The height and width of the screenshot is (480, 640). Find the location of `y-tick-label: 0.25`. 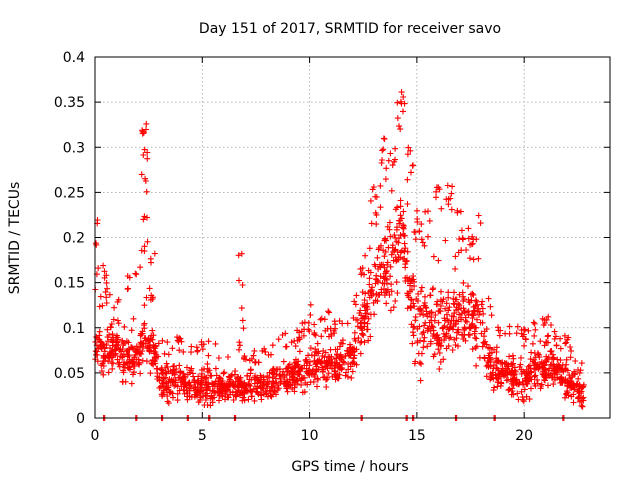

y-tick-label: 0.25 is located at coordinates (69, 193).